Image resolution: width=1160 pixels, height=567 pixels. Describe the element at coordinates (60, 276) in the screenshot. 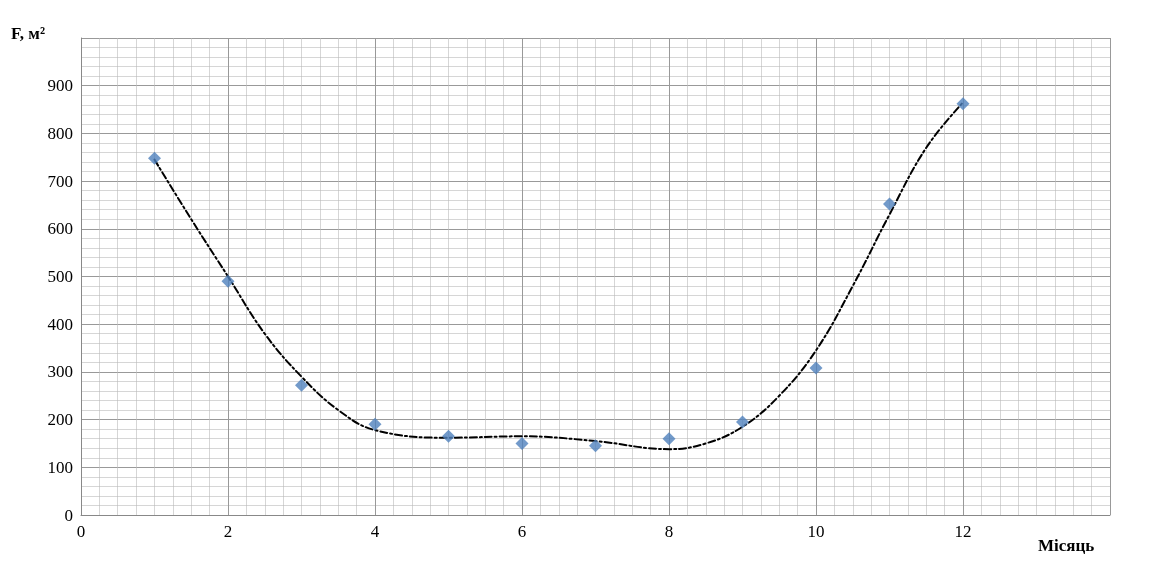

I see `y-tick-label: 500` at that location.